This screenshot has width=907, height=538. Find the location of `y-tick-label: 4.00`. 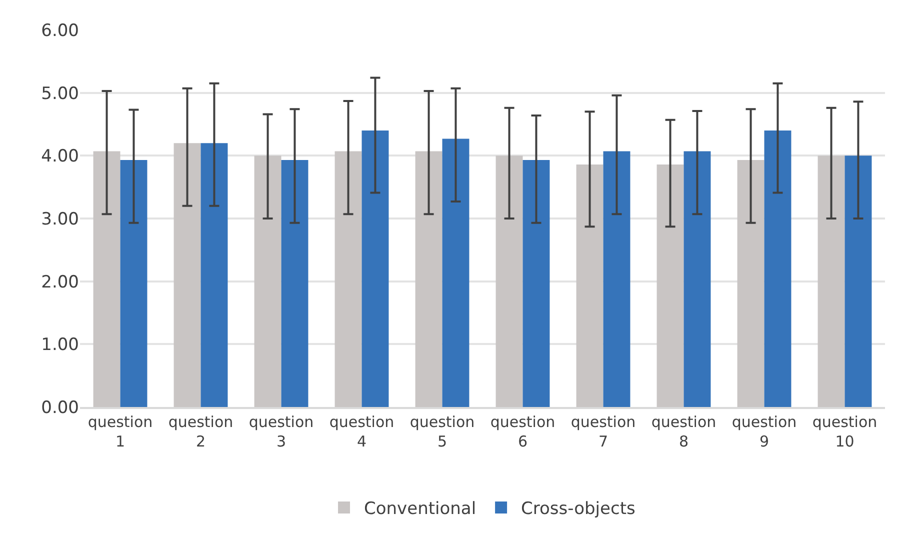

y-tick-label: 4.00 is located at coordinates (60, 156).